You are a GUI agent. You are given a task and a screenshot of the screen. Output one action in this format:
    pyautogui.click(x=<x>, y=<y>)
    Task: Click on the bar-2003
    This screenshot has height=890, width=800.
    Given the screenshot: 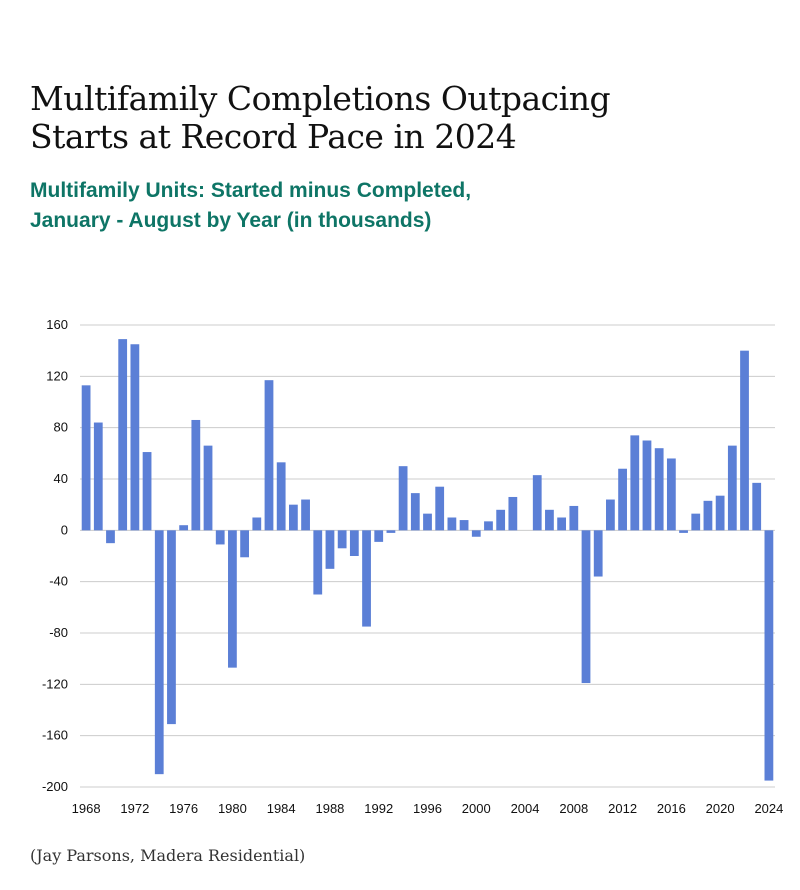 What is the action you would take?
    pyautogui.click(x=513, y=513)
    